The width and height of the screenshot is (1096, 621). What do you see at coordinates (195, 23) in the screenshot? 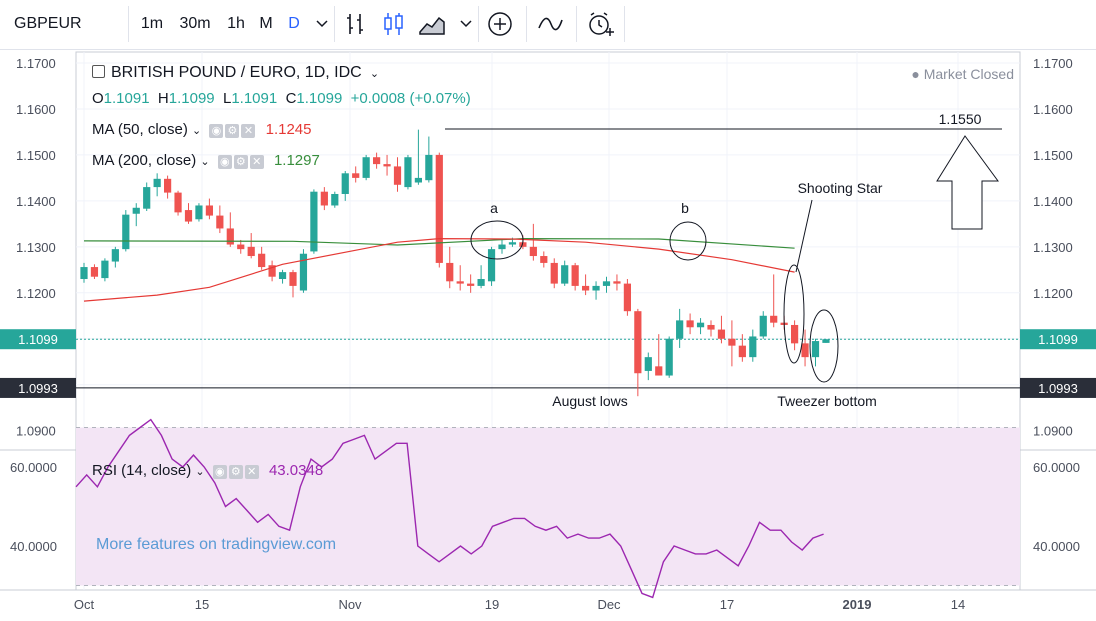
I see `interval-30m: 30m` at bounding box center [195, 23].